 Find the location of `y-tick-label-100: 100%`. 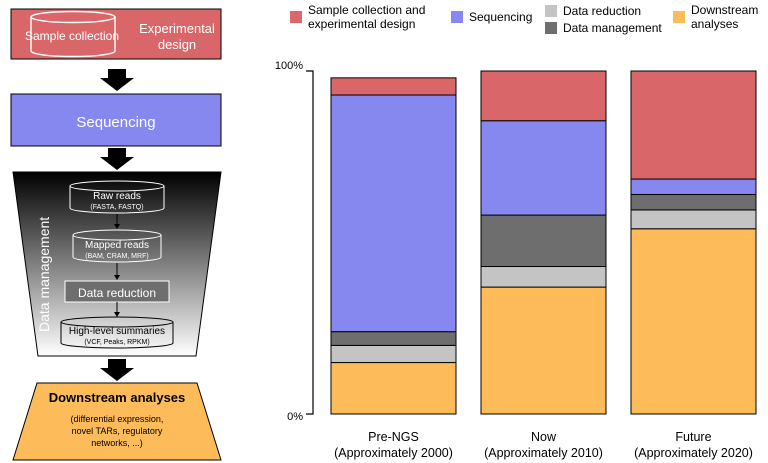

y-tick-label-100: 100% is located at coordinates (289, 66).